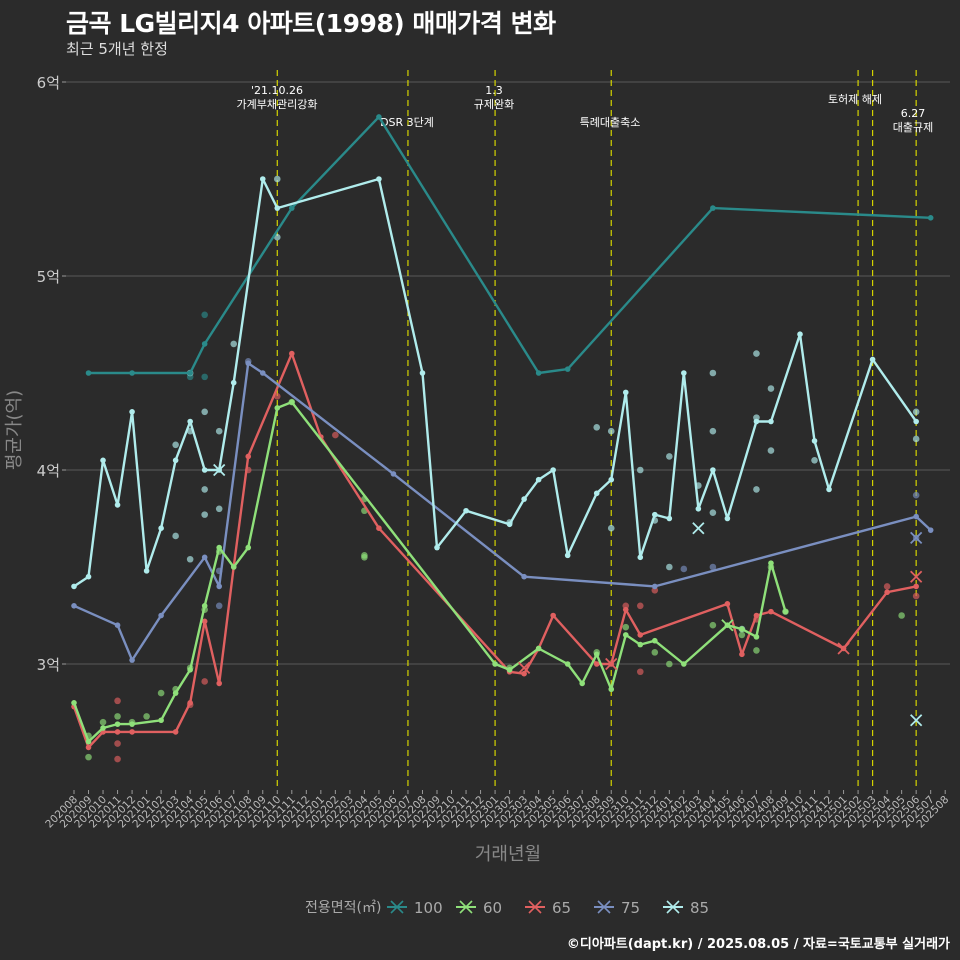 Image resolution: width=960 pixels, height=960 pixels. Describe the element at coordinates (48, 277) in the screenshot. I see `y-tick-label: 5억` at that location.